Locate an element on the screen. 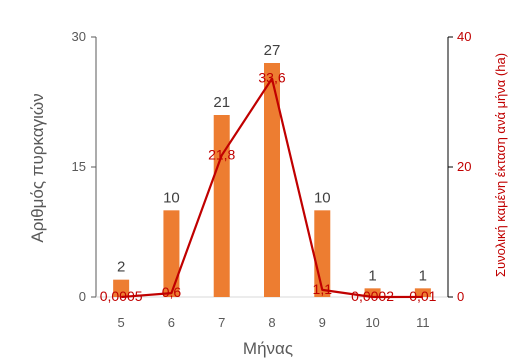  line-data-label: 0,01 is located at coordinates (422, 296).